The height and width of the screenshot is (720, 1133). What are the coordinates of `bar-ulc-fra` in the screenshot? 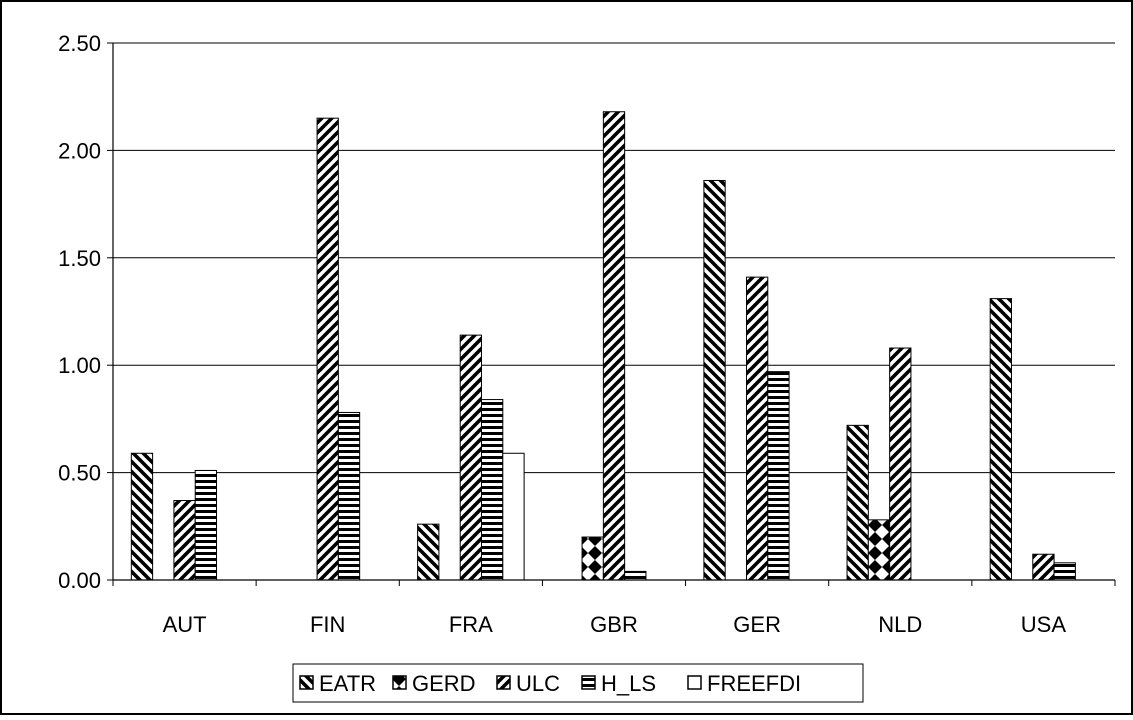 It's located at (471, 457).